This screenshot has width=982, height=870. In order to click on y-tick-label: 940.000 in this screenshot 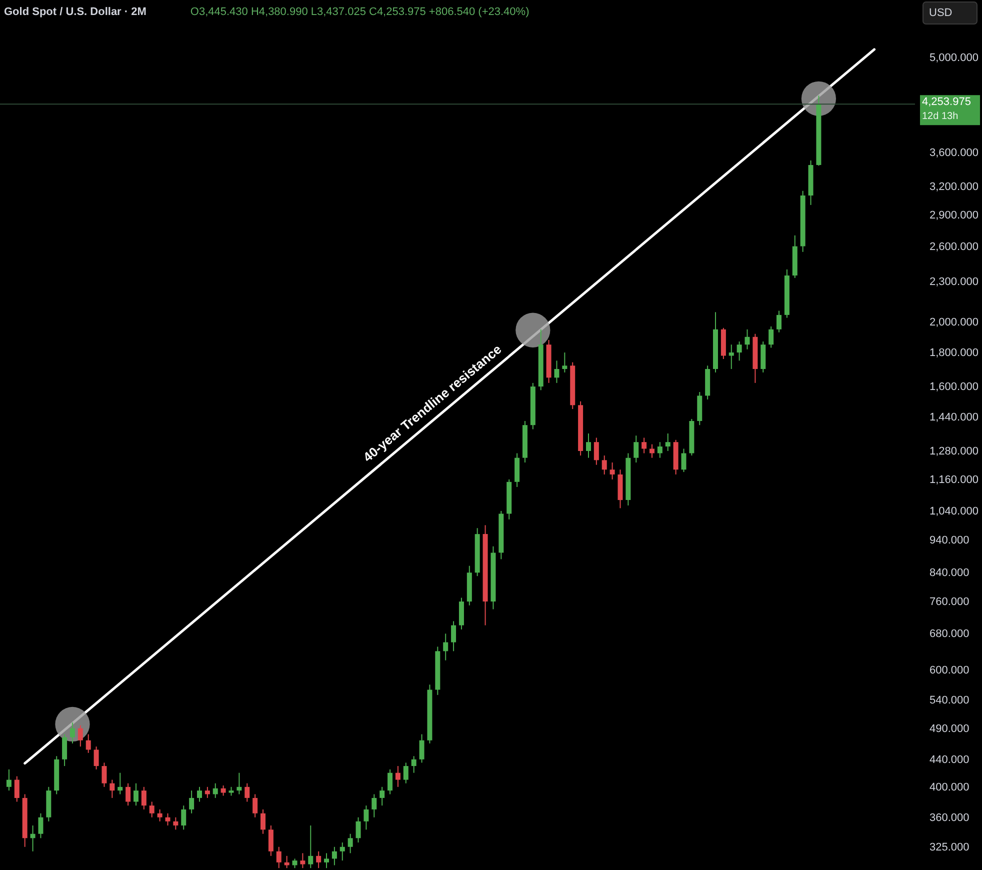, I will do `click(950, 540)`.